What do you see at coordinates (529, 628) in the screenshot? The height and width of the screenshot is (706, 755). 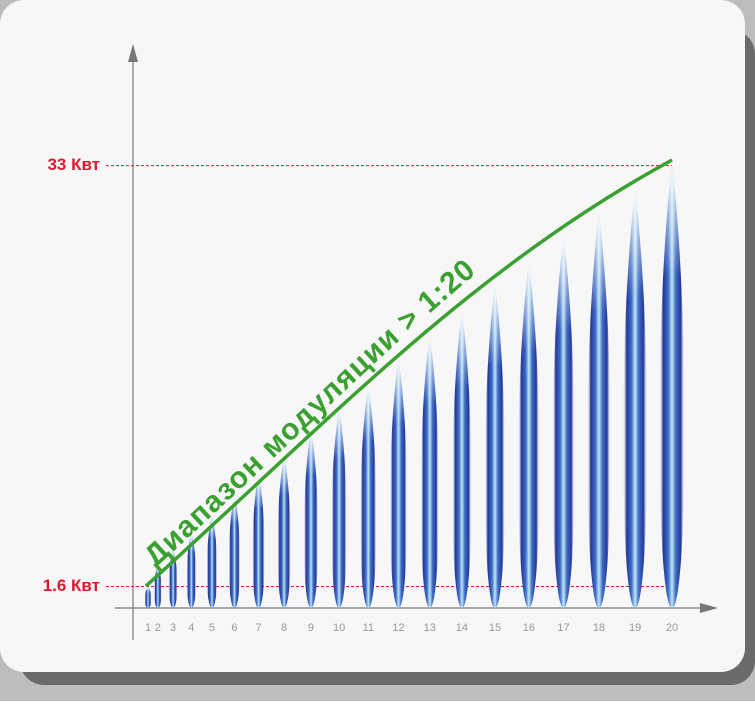 I see `x-tick-label: 16` at bounding box center [529, 628].